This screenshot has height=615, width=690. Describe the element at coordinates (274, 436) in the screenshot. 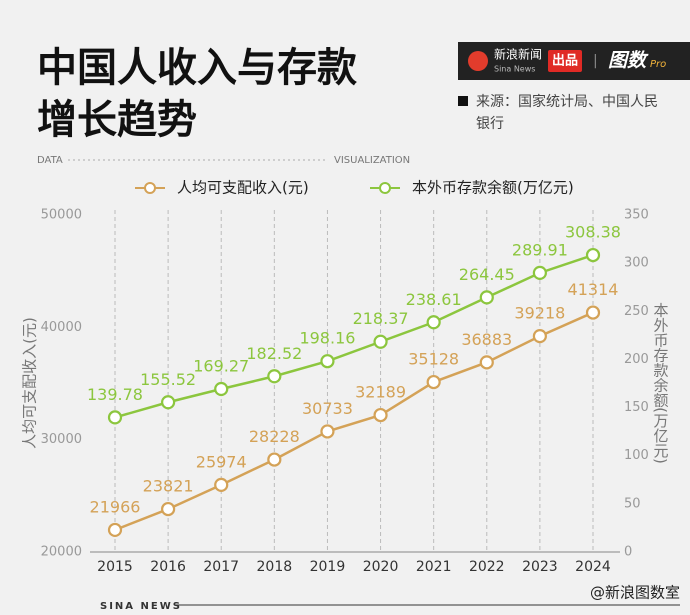

I see `value-label: 28228` at that location.